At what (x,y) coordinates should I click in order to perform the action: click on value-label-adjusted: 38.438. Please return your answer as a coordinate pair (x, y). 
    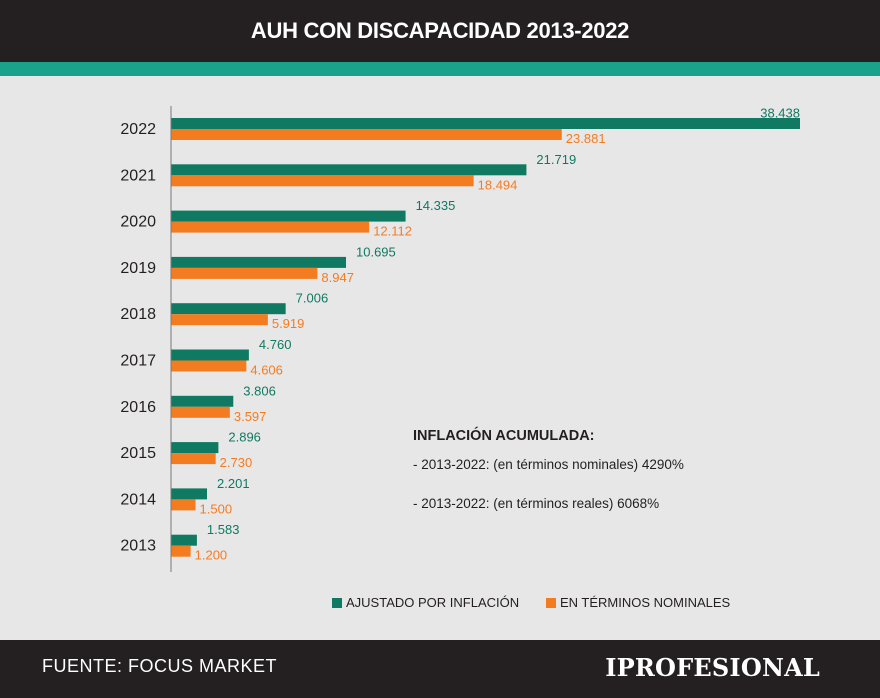
    Looking at the image, I should click on (780, 113).